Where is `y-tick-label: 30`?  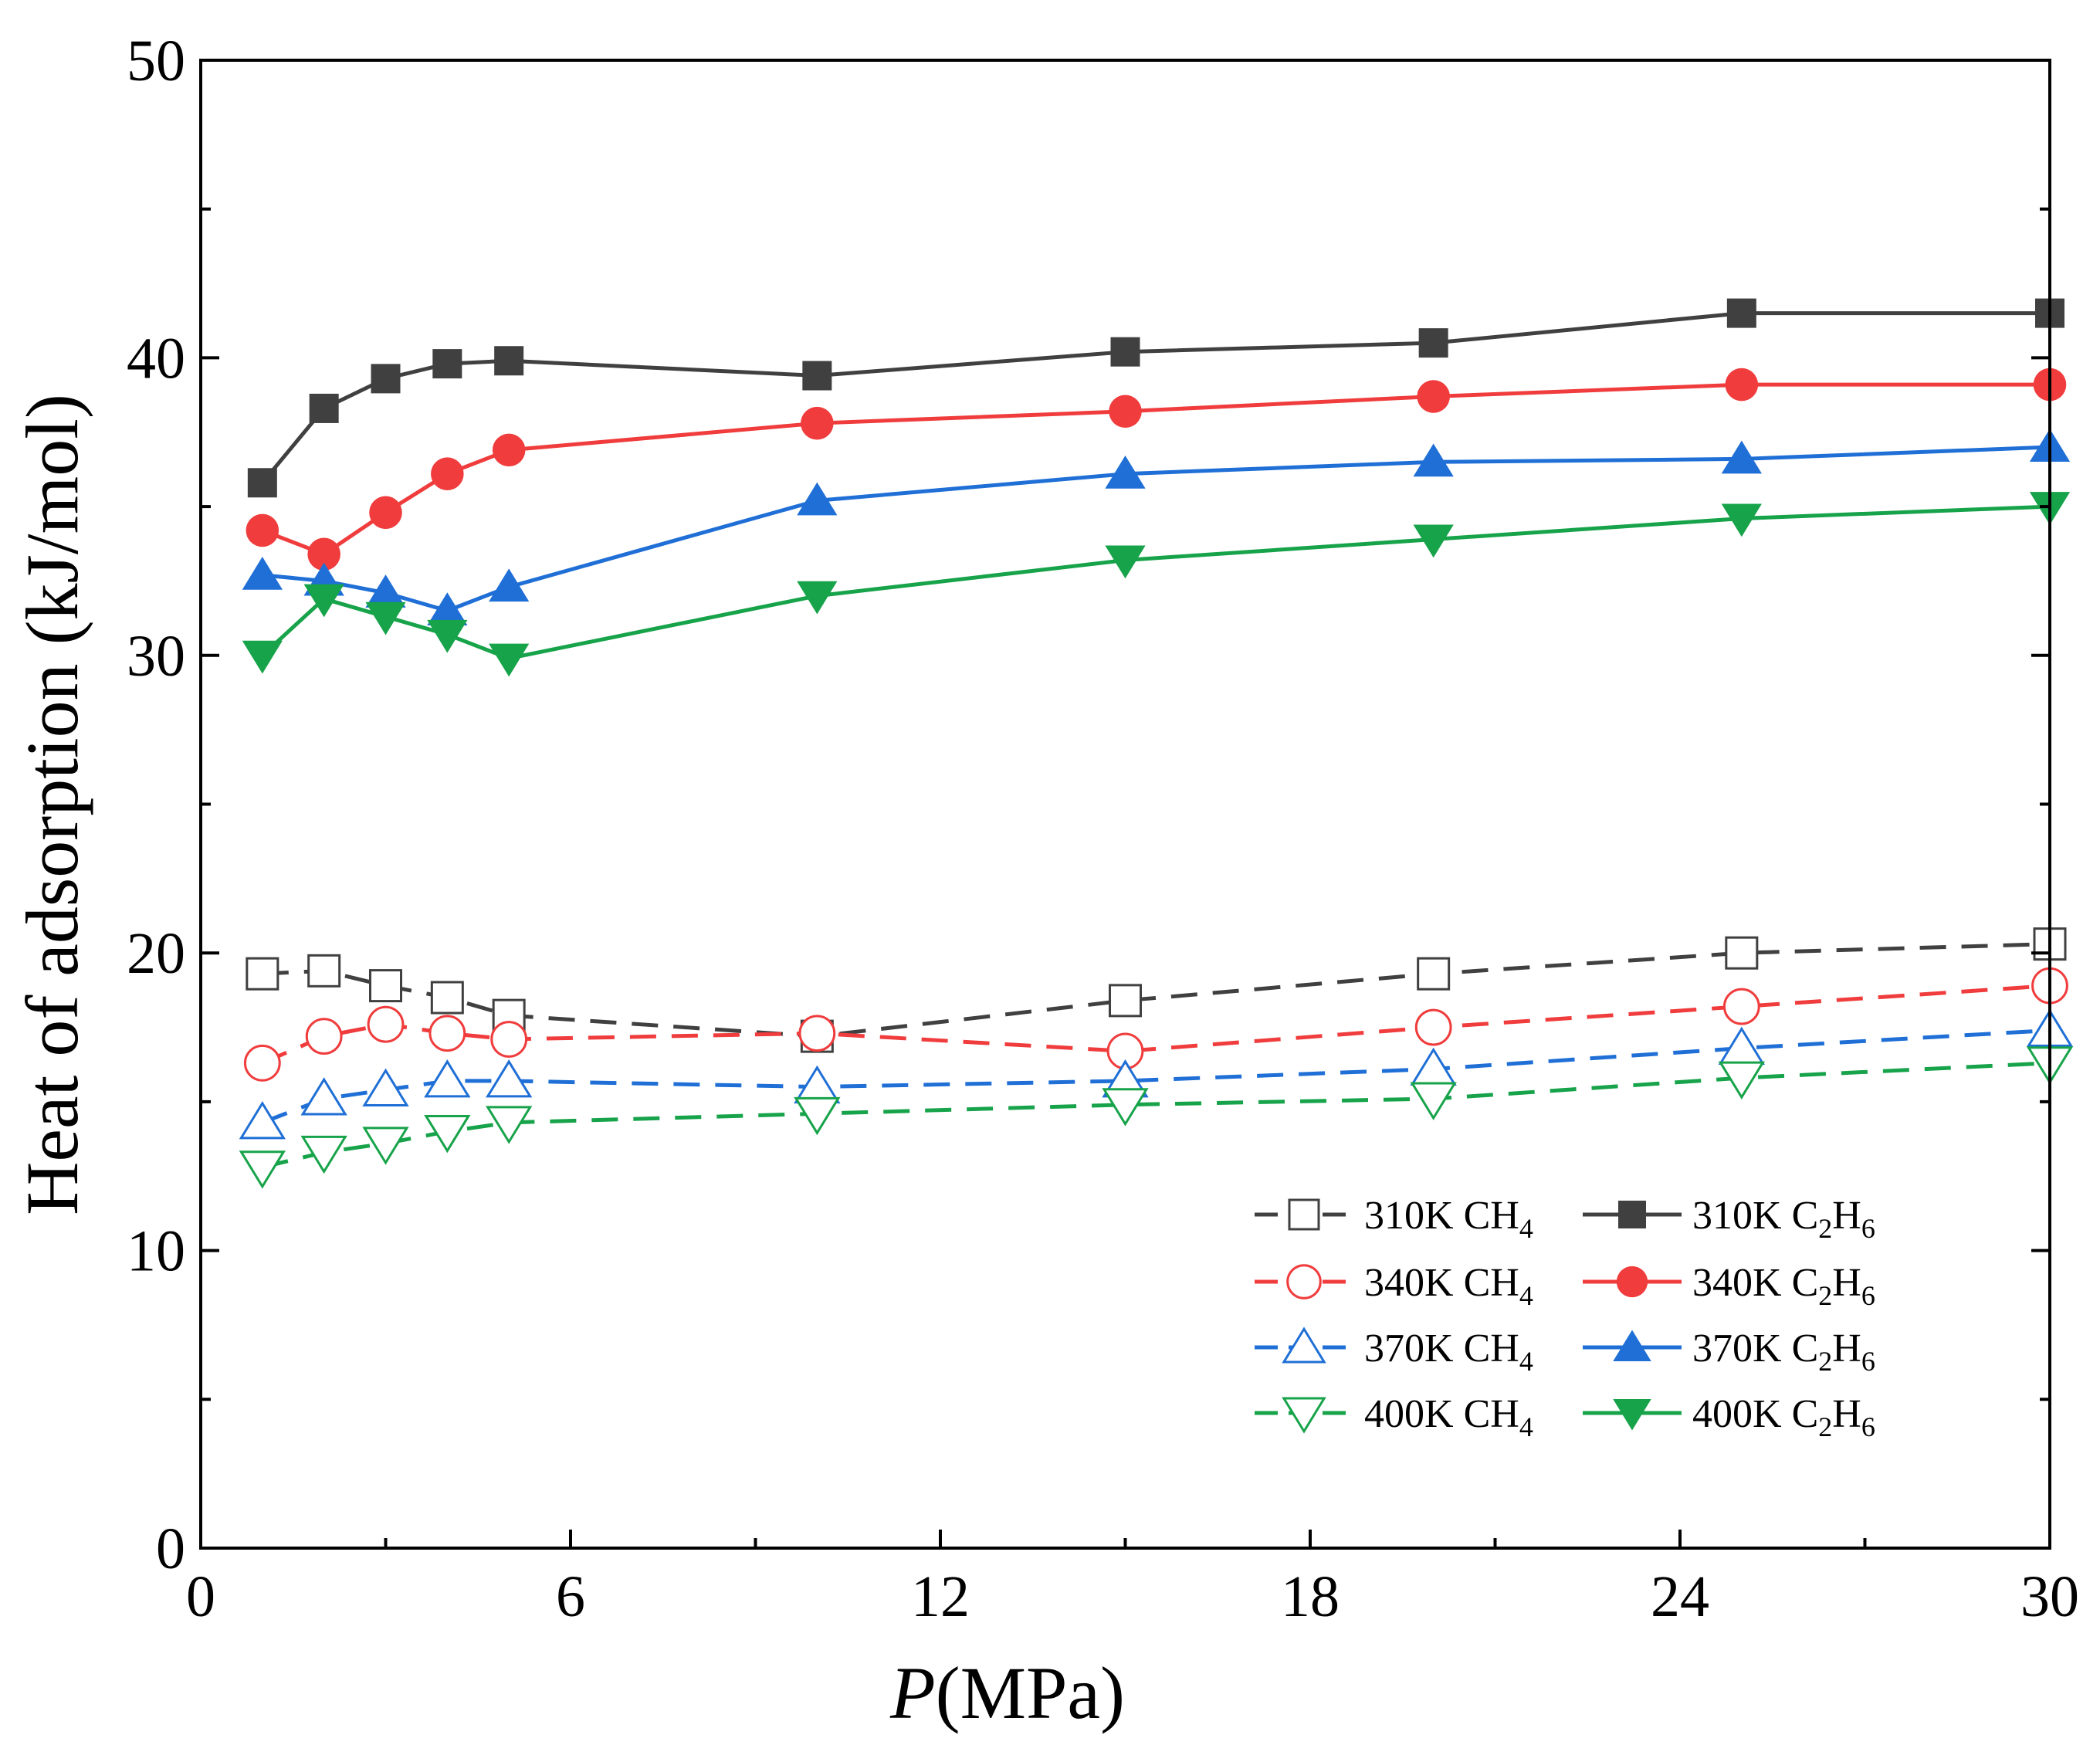
y-tick-label: 30 is located at coordinates (156, 656).